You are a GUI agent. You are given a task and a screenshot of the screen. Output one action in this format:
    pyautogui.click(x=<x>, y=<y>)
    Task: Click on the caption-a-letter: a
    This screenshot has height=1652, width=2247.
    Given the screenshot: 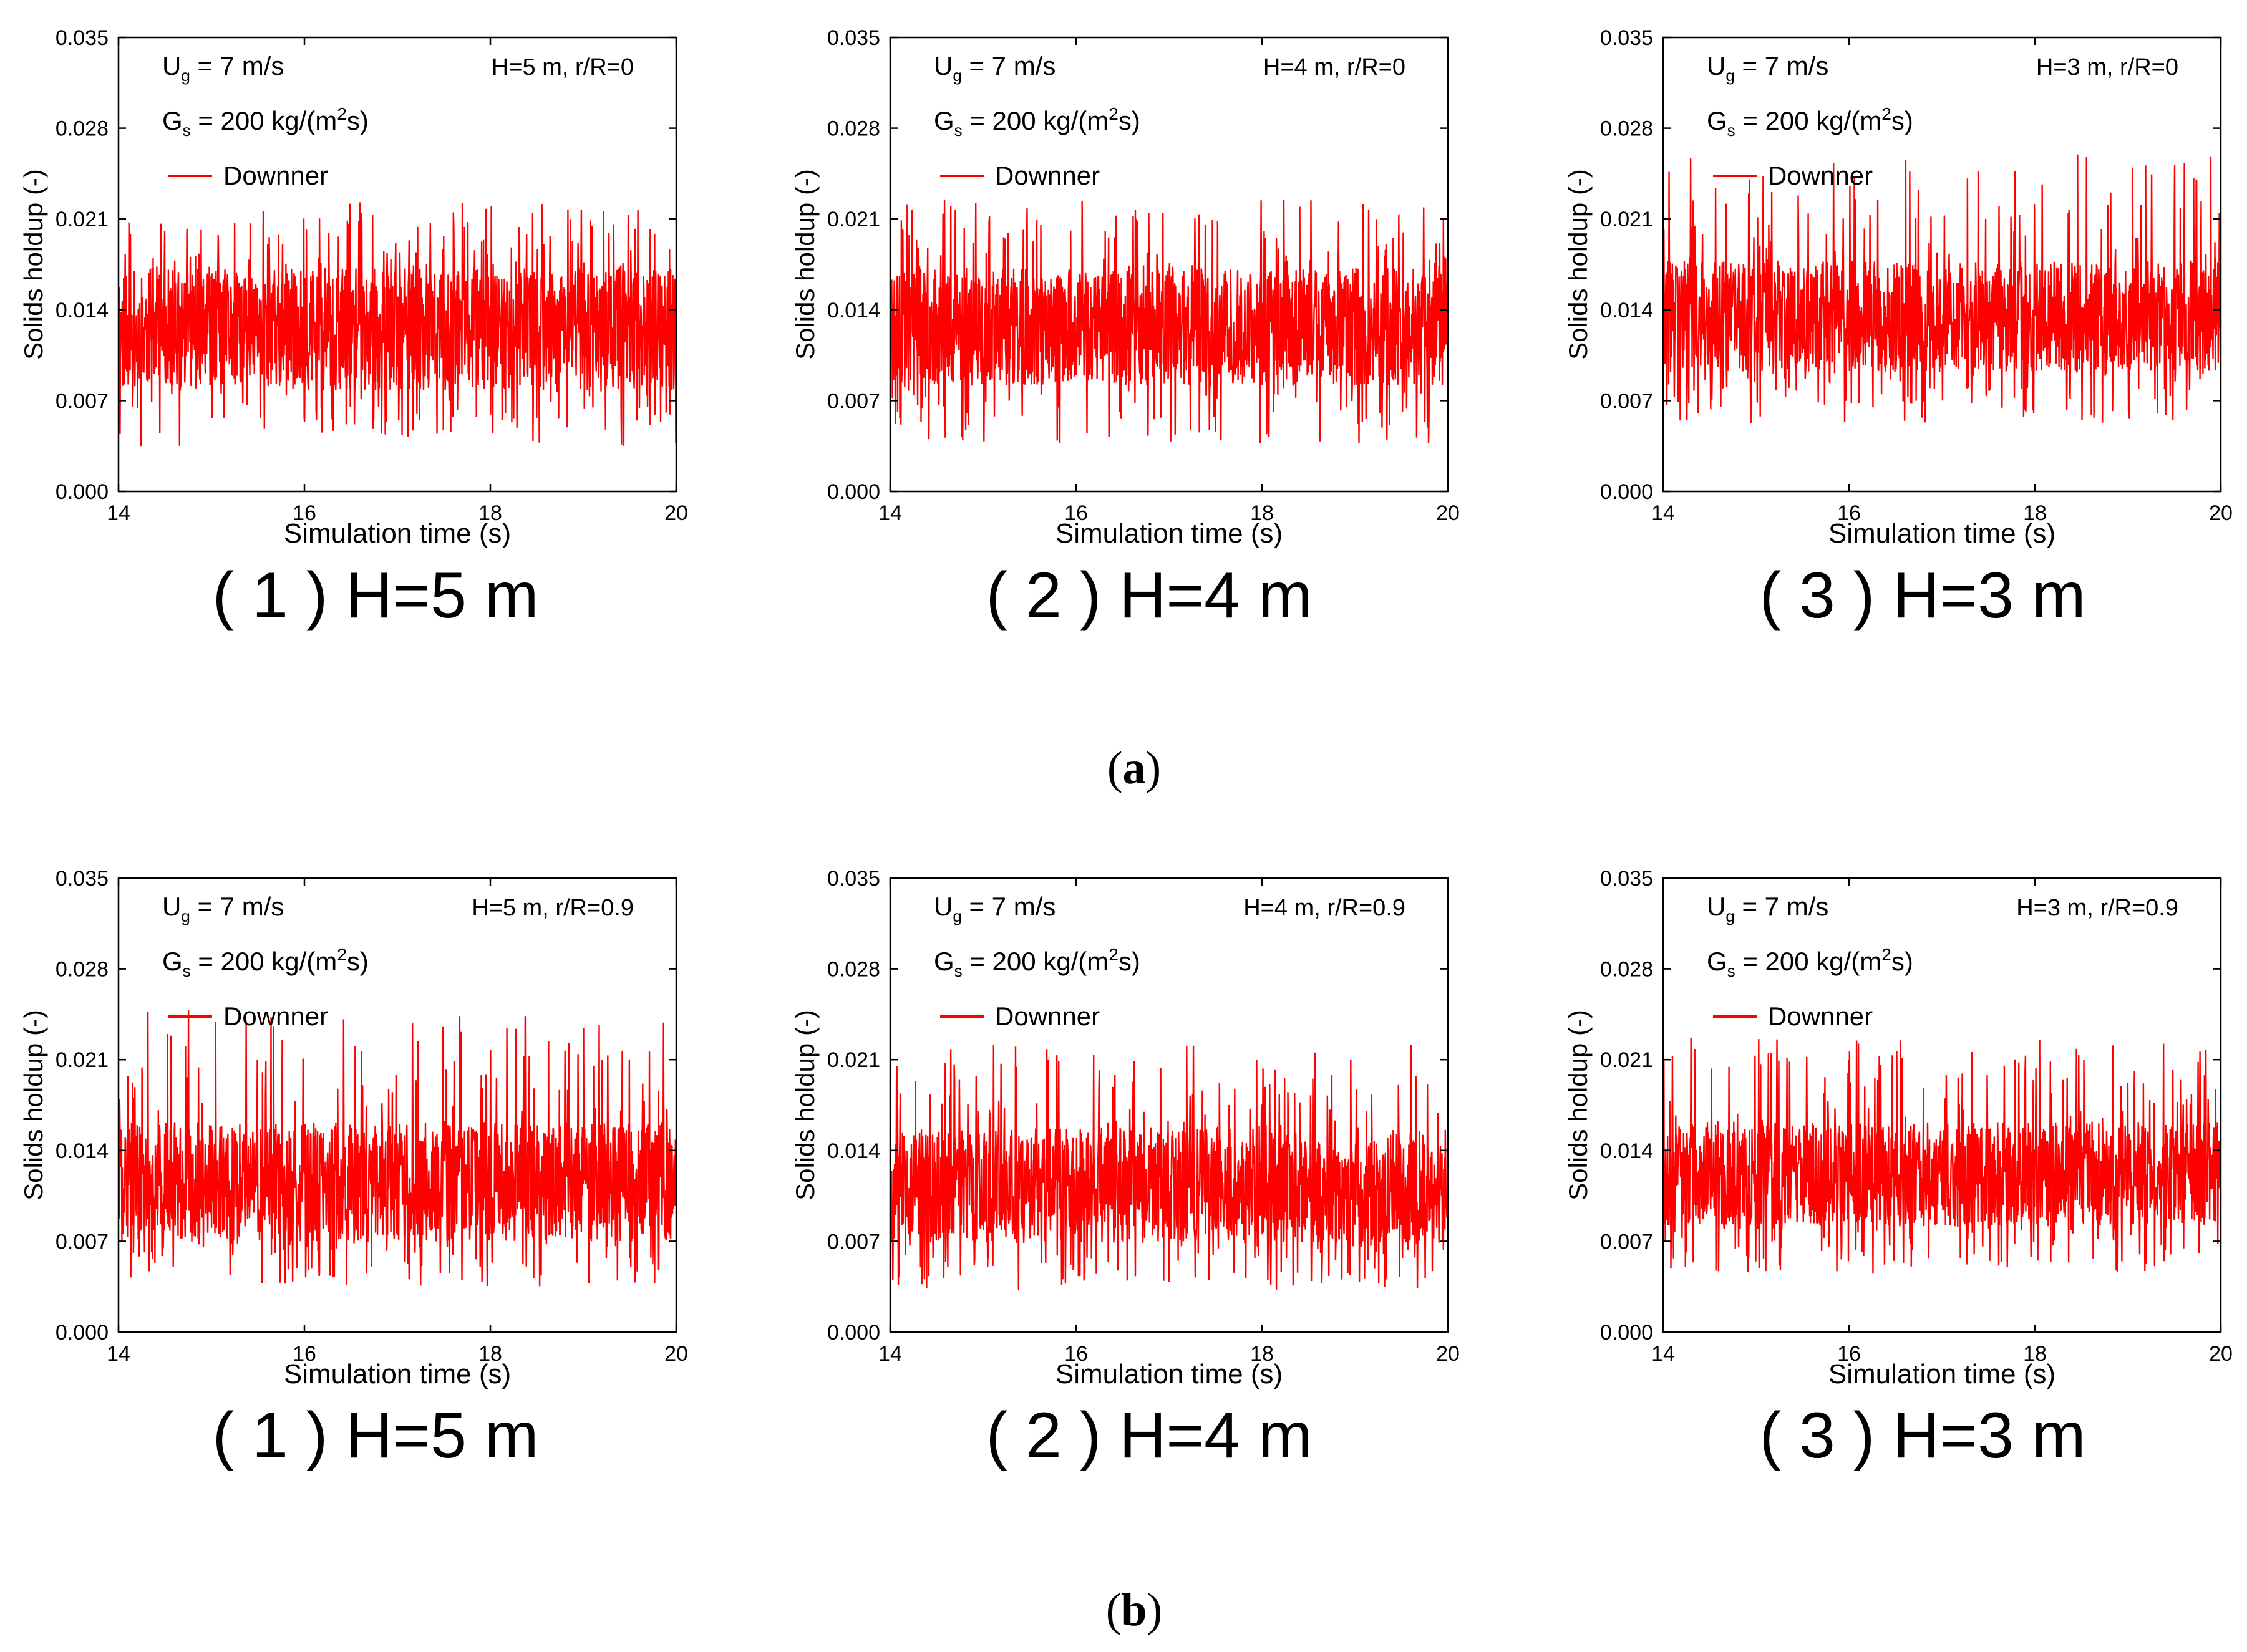 What is the action you would take?
    pyautogui.click(x=1134, y=768)
    